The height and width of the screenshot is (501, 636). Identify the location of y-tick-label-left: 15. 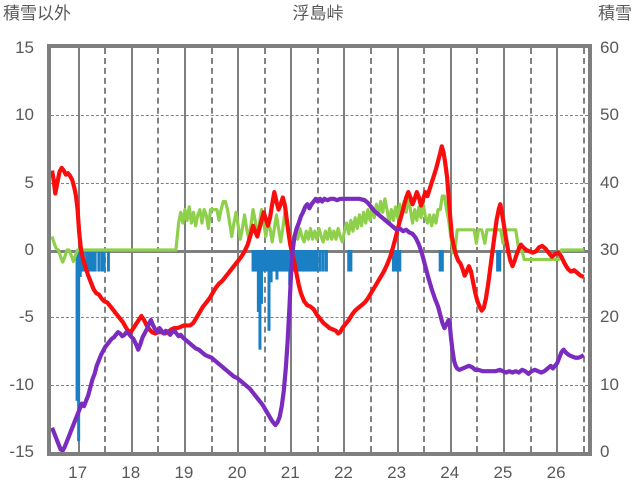
(24, 47).